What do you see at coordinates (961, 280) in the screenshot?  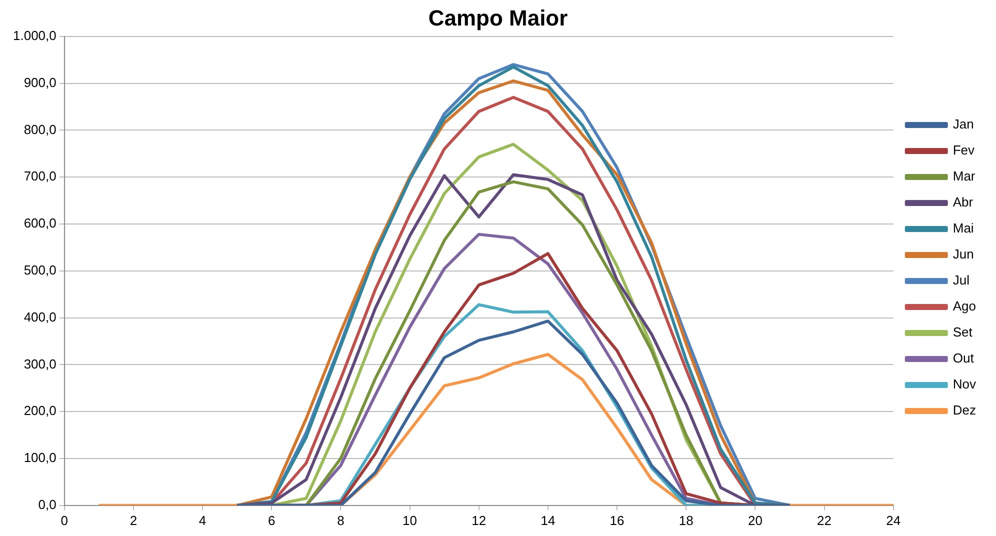 I see `legend-label: Jul` at bounding box center [961, 280].